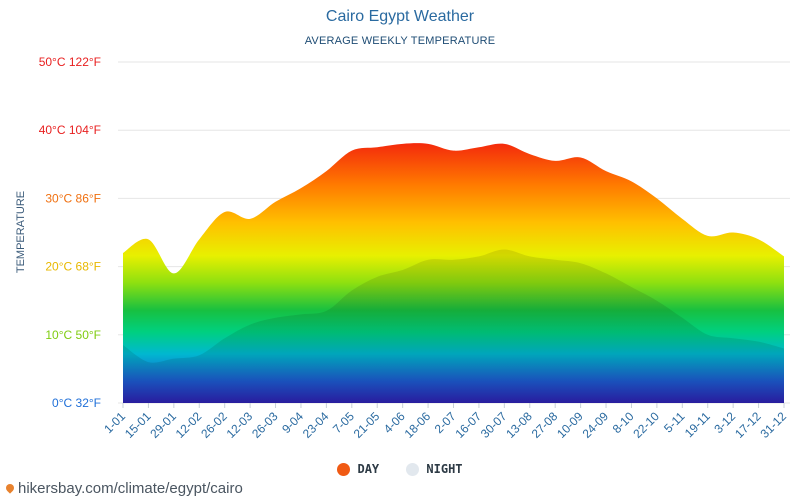 The width and height of the screenshot is (800, 500). I want to click on y-tick-label: 30°C 86°F, so click(73, 198).